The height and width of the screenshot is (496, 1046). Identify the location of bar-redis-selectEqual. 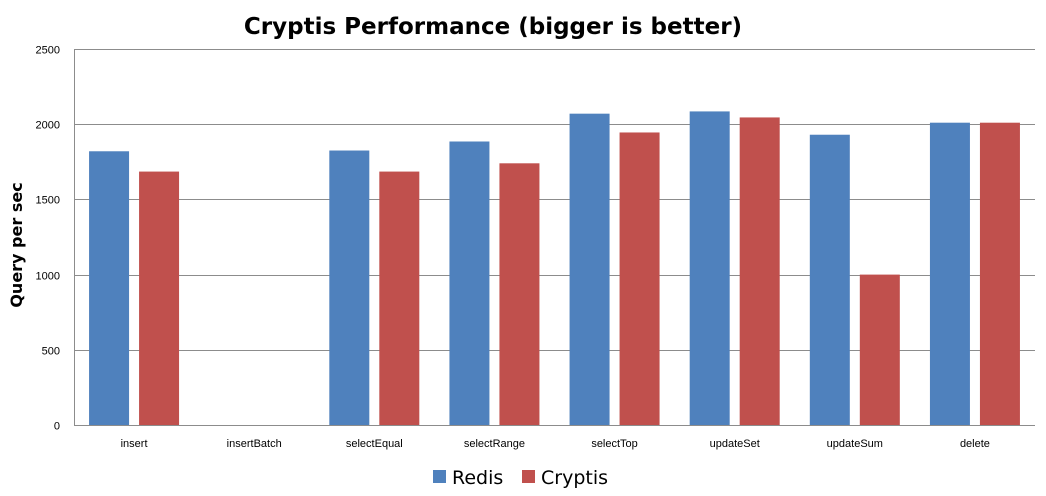
(349, 287).